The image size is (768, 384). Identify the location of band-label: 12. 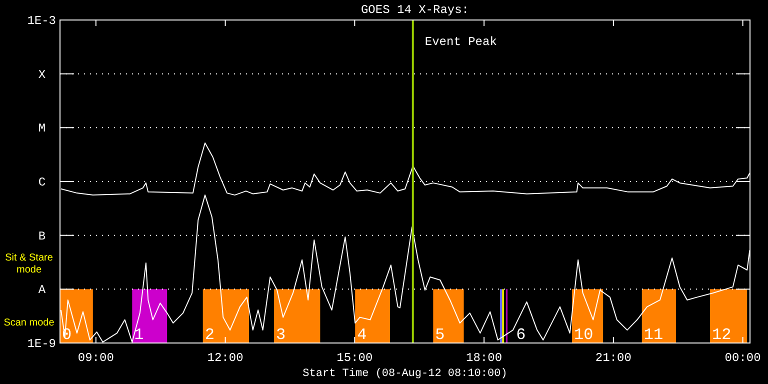
(722, 335).